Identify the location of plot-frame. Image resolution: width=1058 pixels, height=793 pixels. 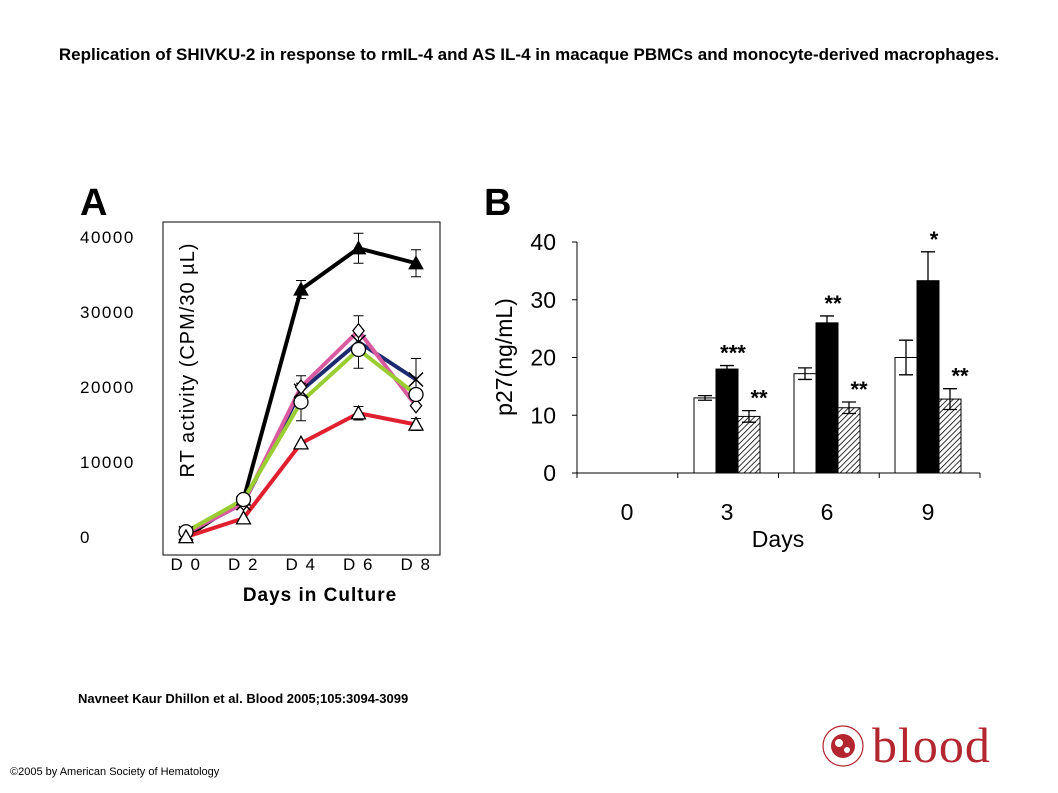
(301, 388).